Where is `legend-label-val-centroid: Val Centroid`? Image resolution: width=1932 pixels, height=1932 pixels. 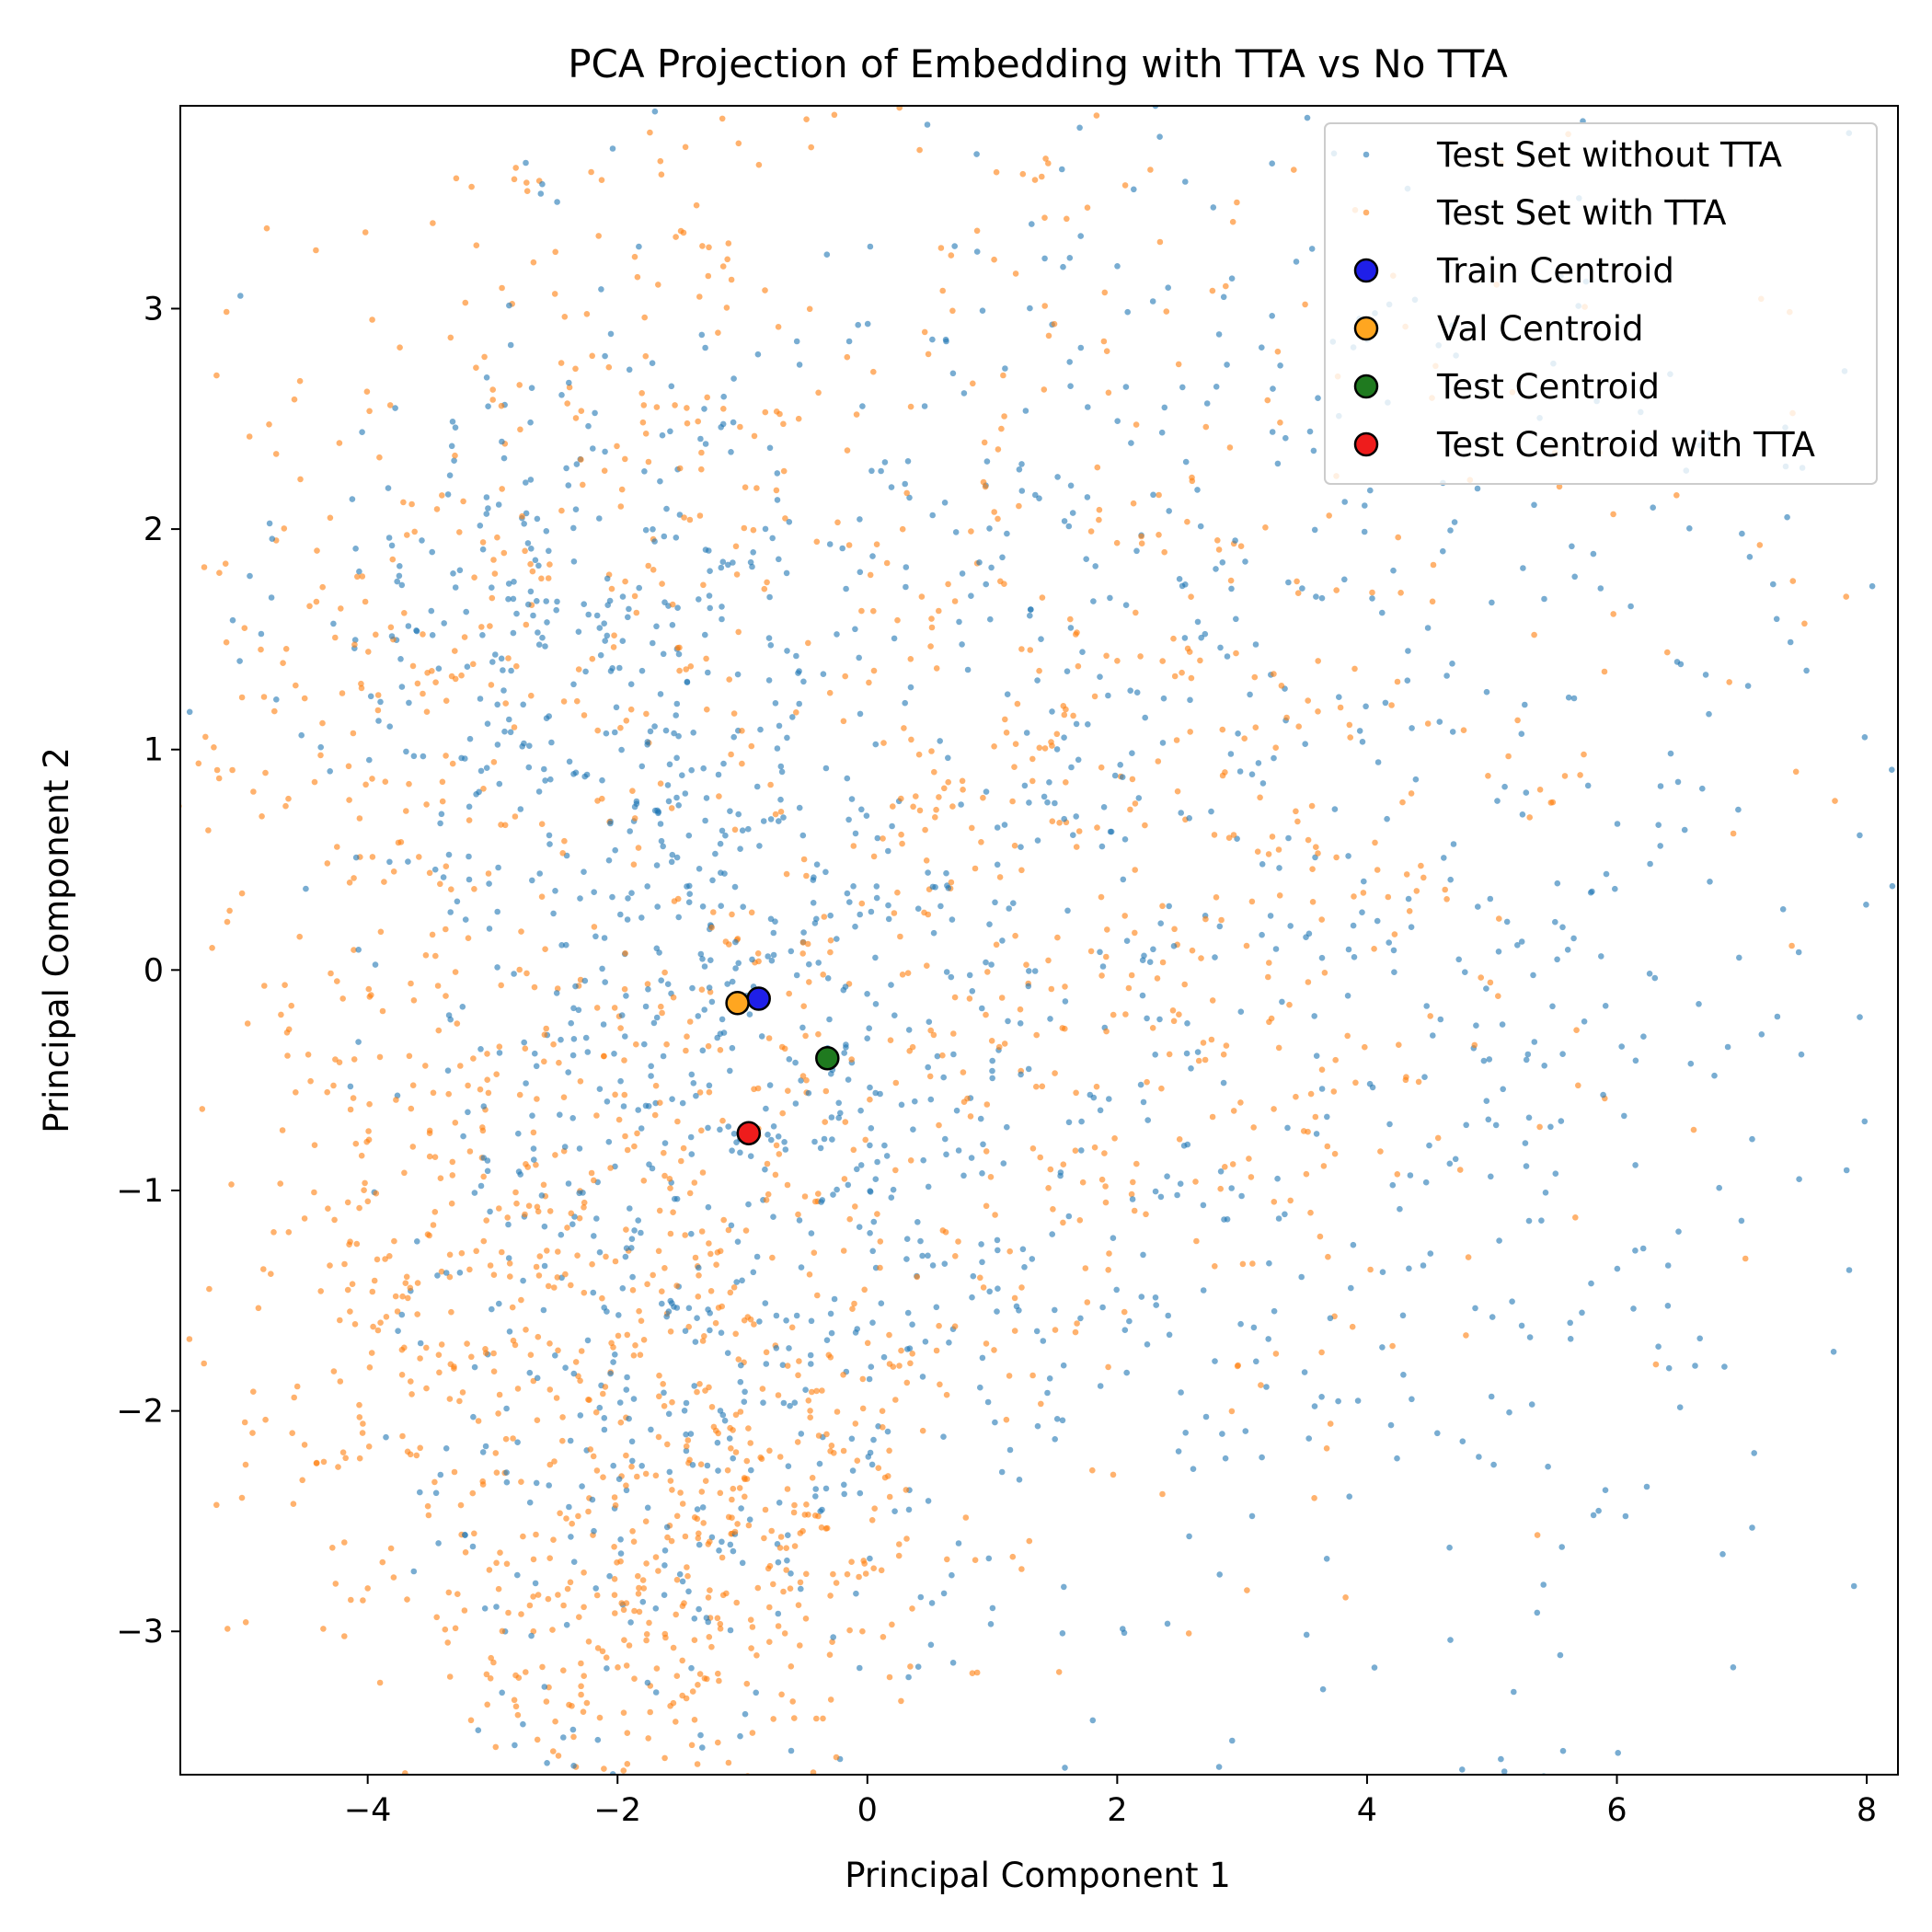
legend-label-val-centroid: Val Centroid is located at coordinates (1540, 329).